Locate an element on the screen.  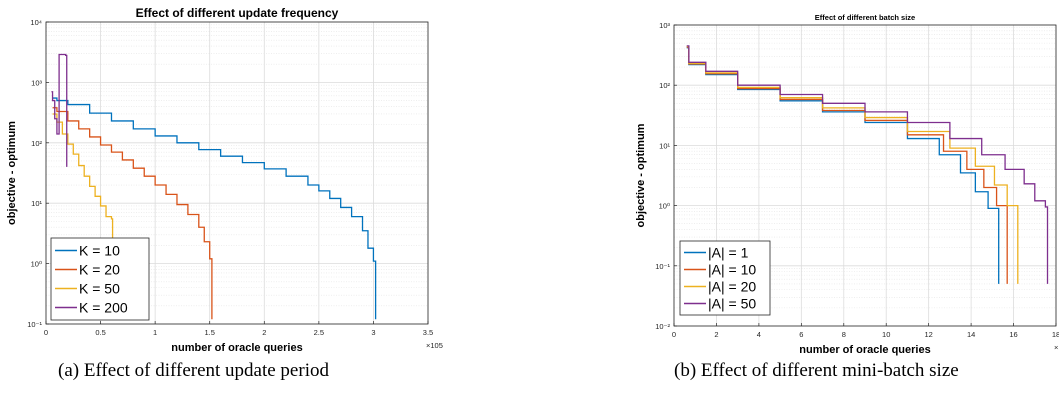
legend-label-2: K = 20 is located at coordinates (99, 270).